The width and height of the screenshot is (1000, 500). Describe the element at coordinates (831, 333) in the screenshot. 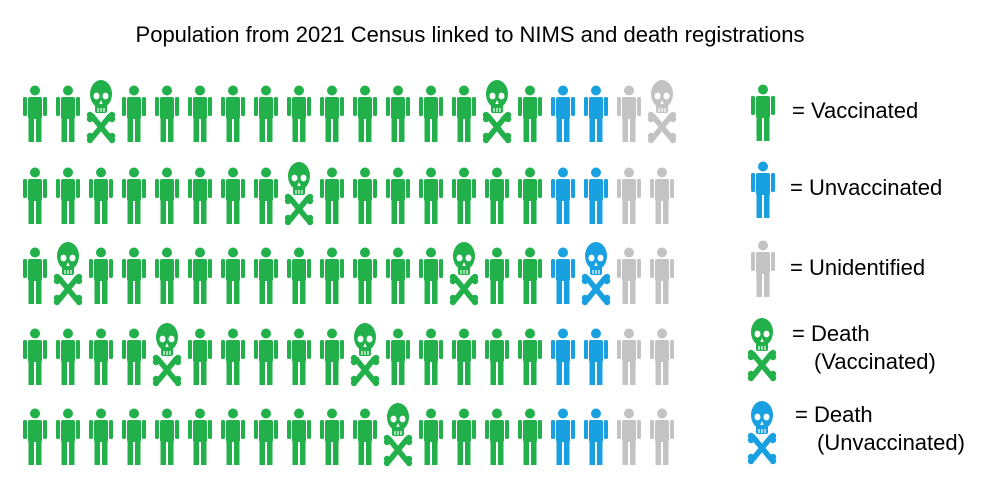

I see `legend-label-death-vaccinated: = Death` at that location.